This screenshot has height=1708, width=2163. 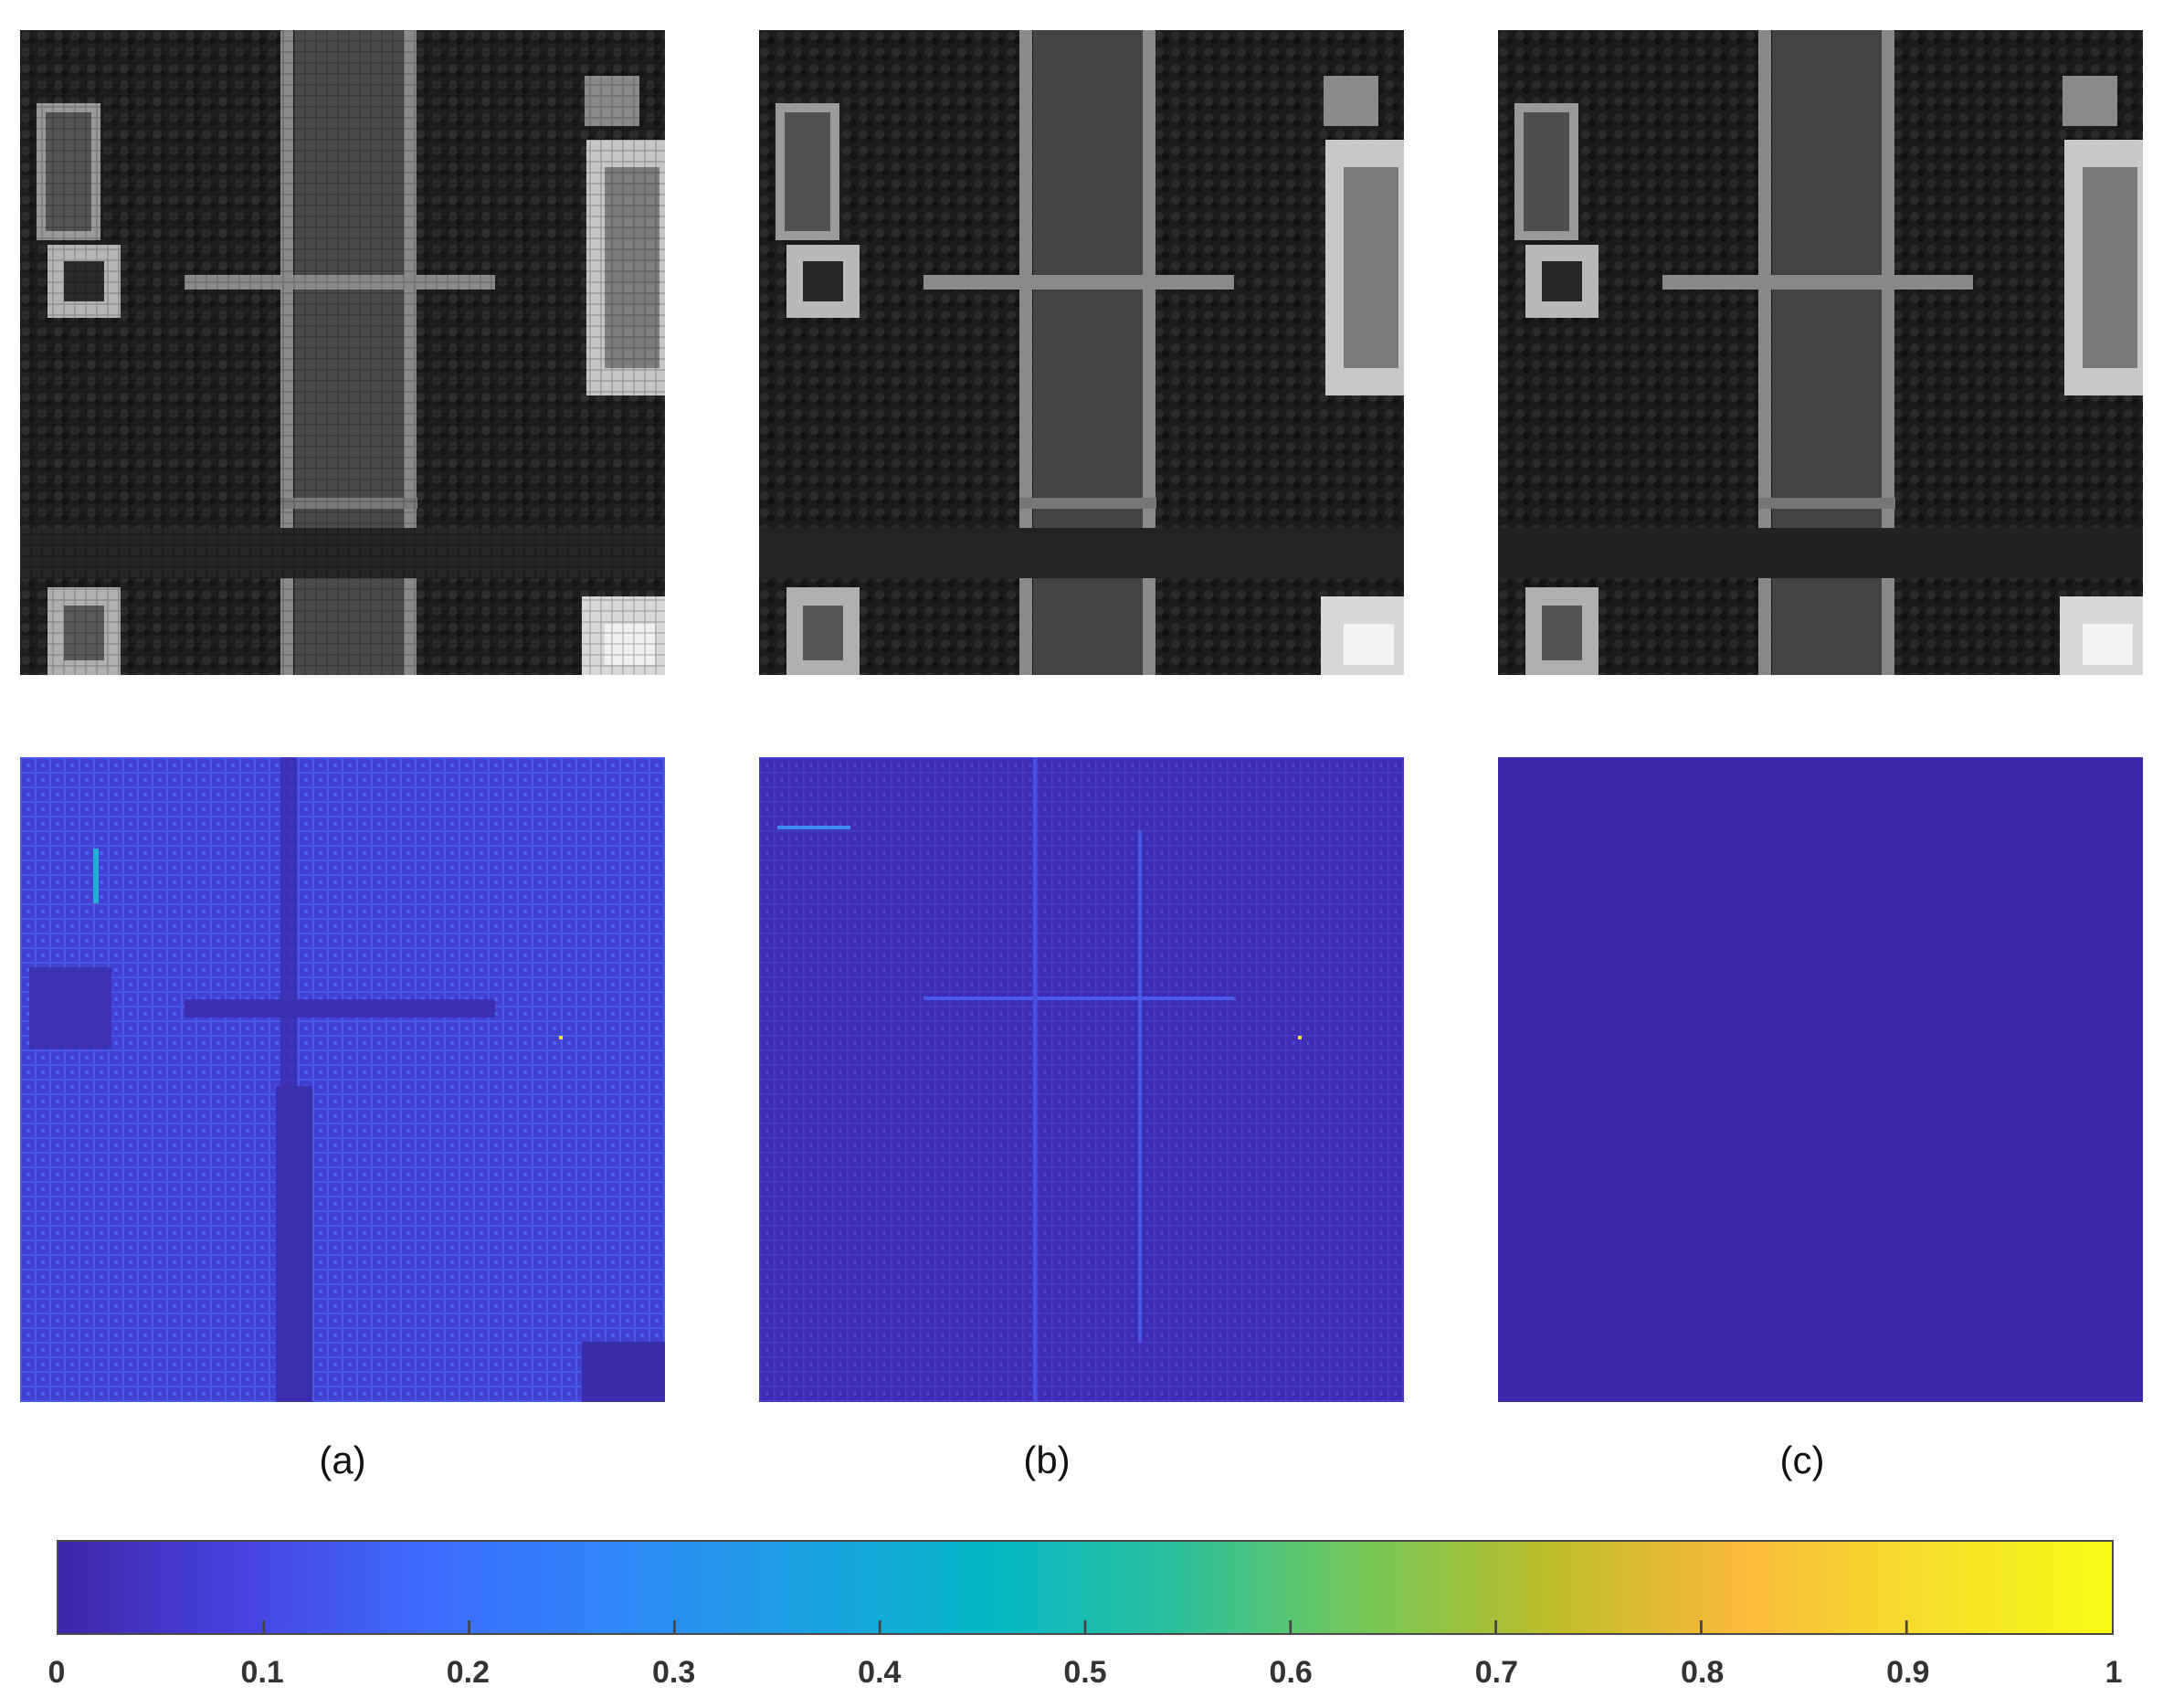 What do you see at coordinates (342, 1460) in the screenshot?
I see `caption-a: (a)` at bounding box center [342, 1460].